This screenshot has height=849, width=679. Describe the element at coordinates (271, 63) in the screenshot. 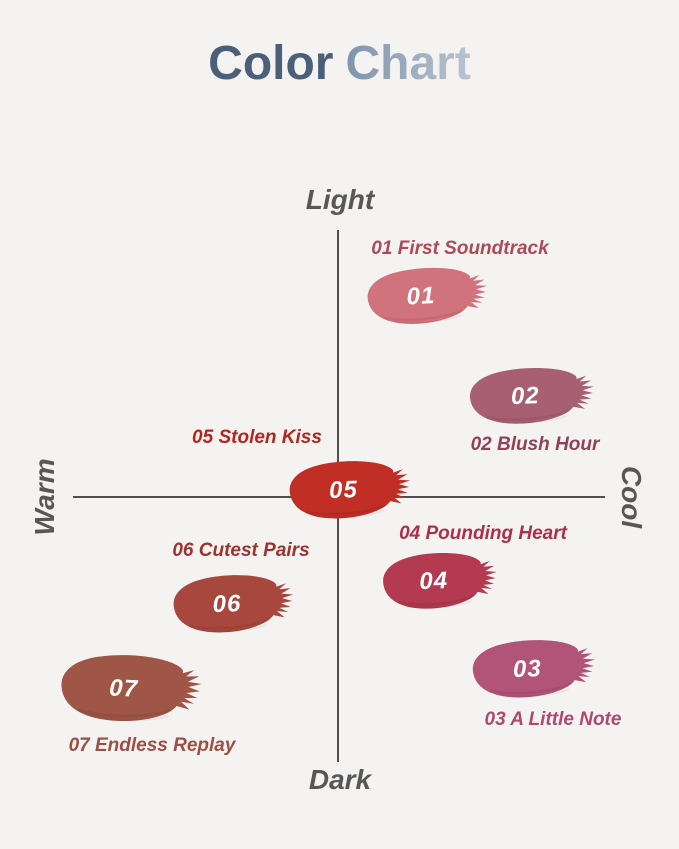

I see `title-part1: Color` at that location.